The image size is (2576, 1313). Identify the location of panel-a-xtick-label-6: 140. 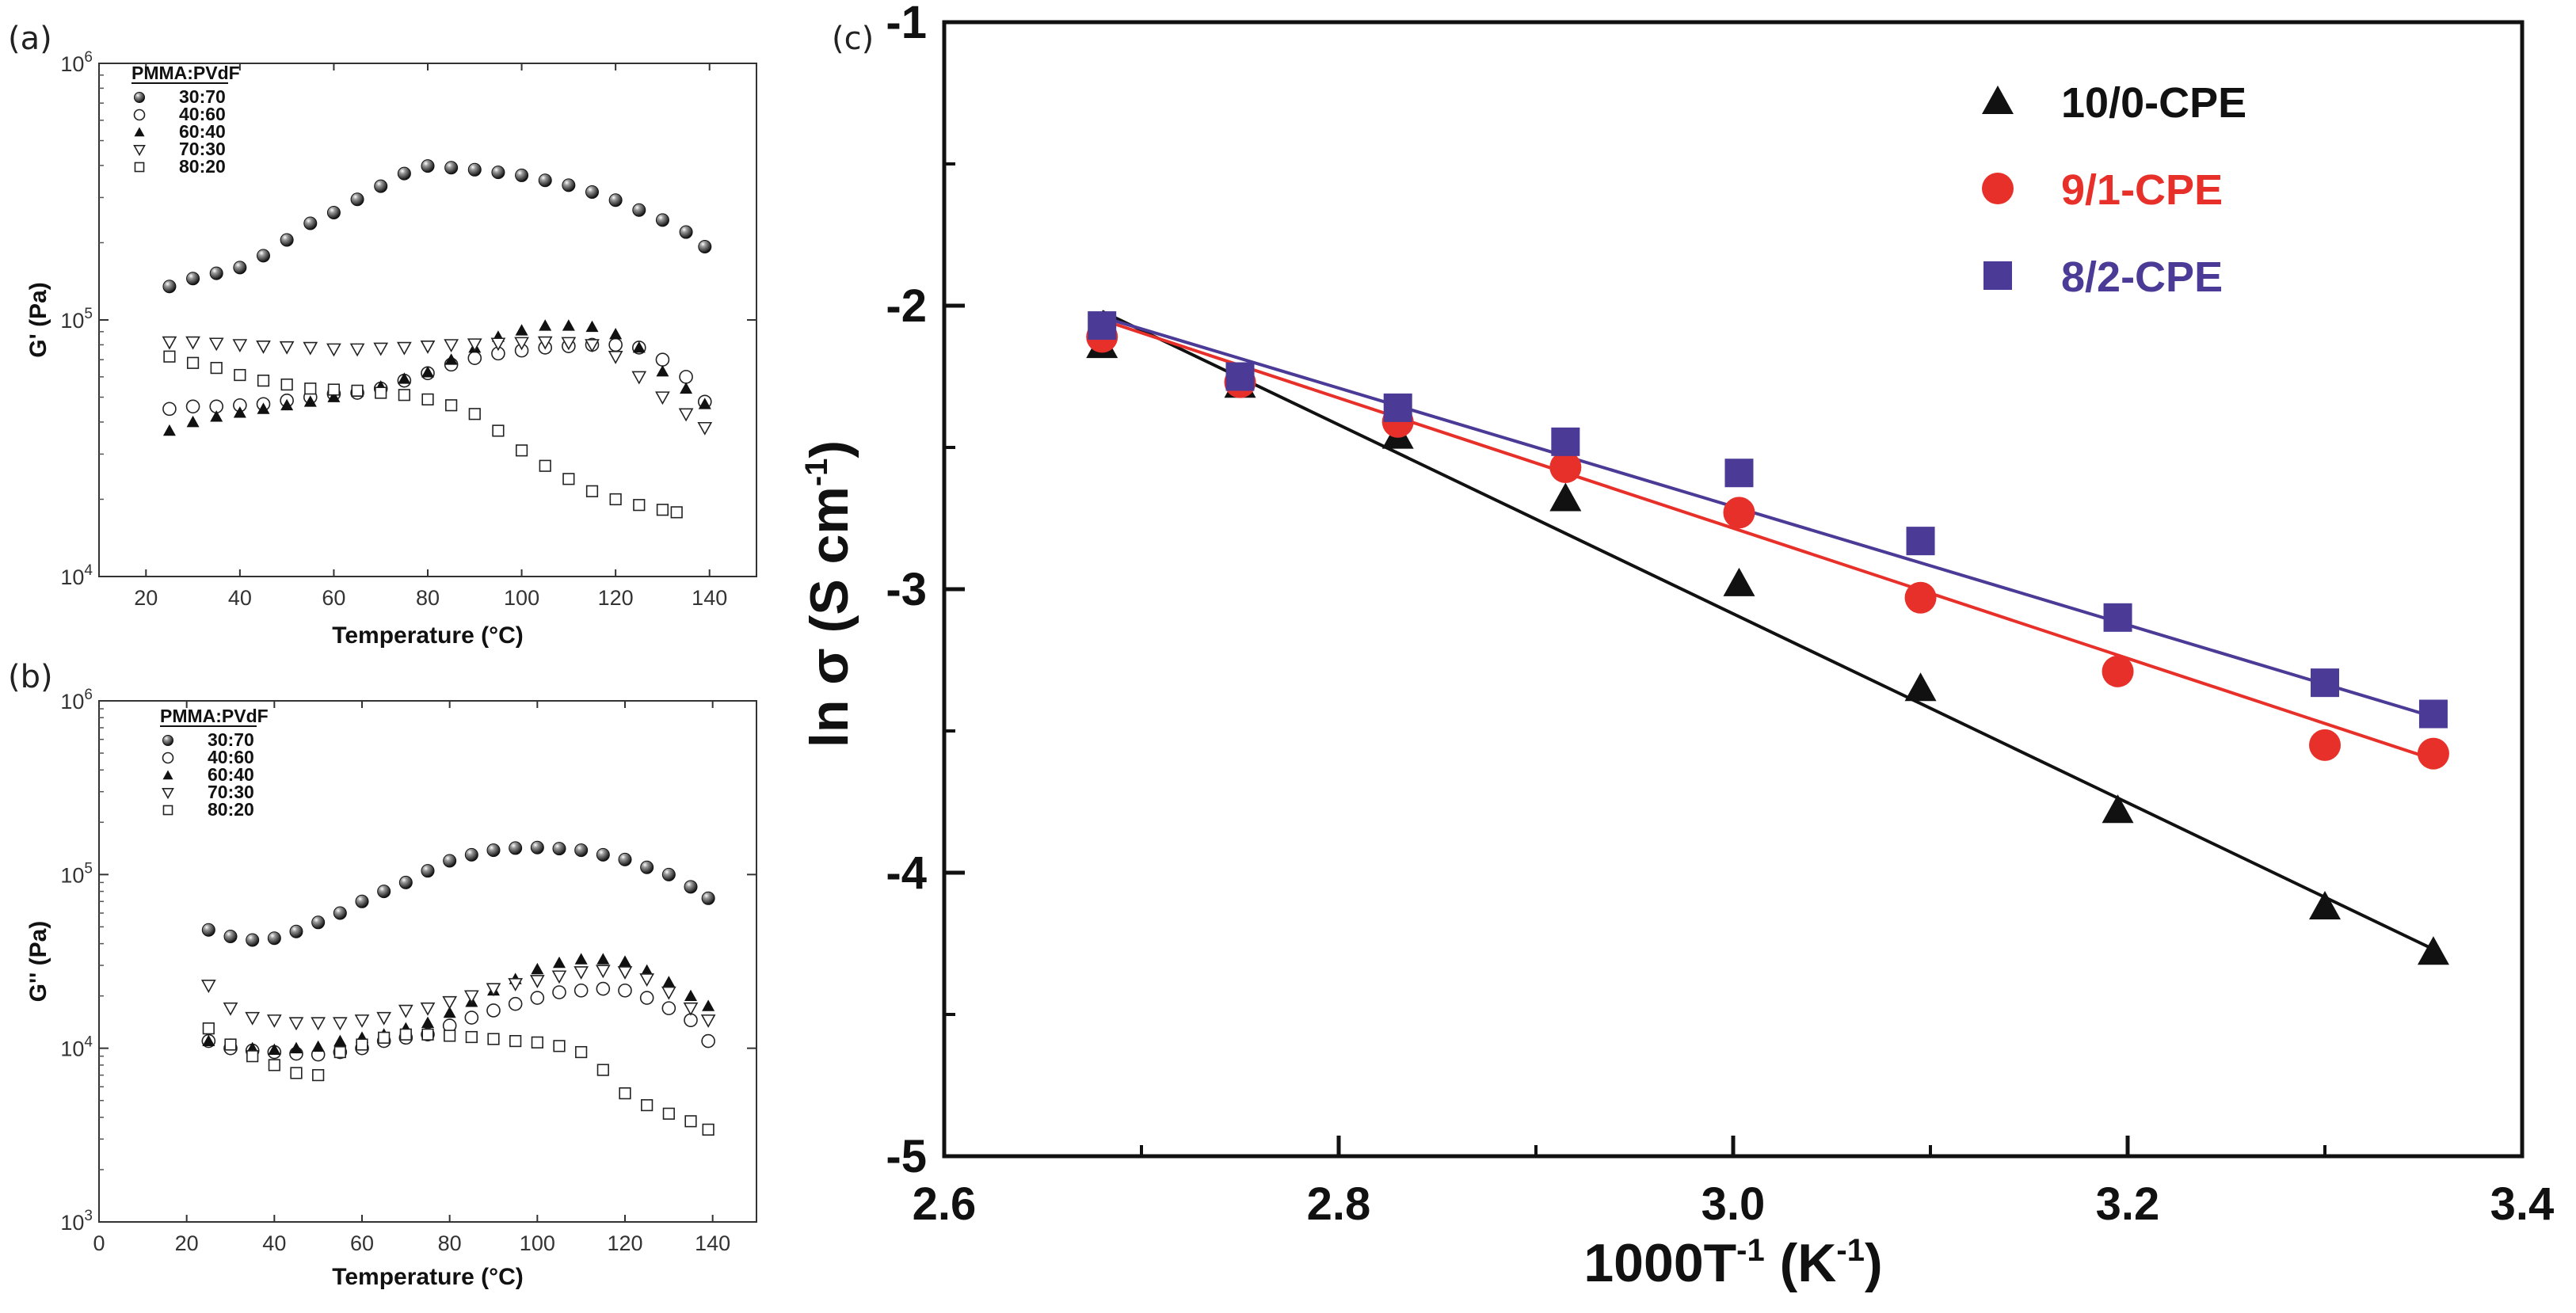
(709, 598).